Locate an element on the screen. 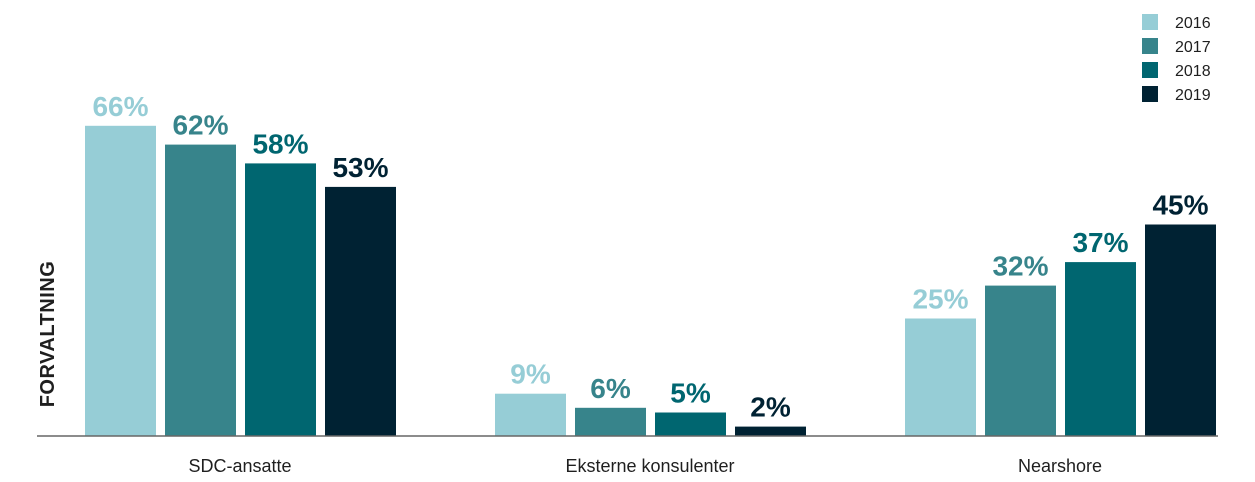 This screenshot has width=1255, height=482. legend: 2016 2017 2018 2019 is located at coordinates (1176, 59).